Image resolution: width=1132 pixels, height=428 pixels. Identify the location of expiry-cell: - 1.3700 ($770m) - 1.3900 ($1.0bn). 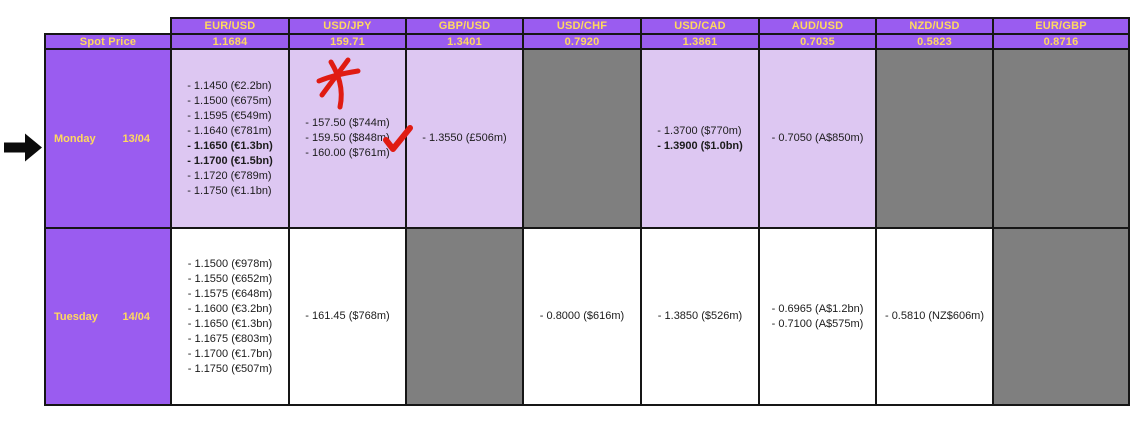
(700, 138).